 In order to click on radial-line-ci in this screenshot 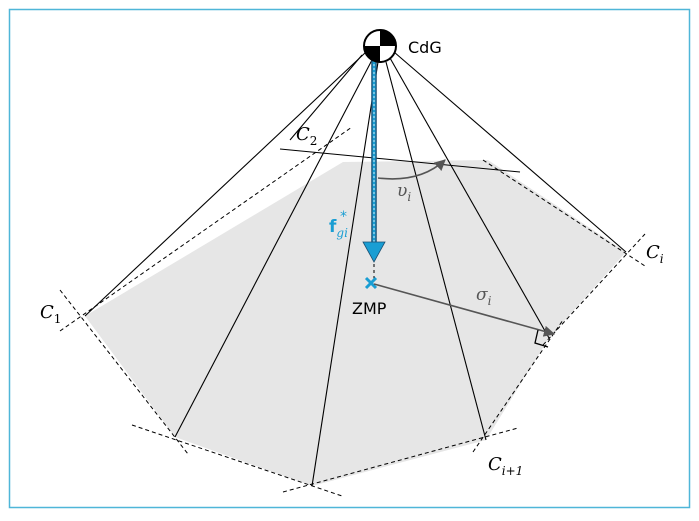, I will do `click(469, 198)`.